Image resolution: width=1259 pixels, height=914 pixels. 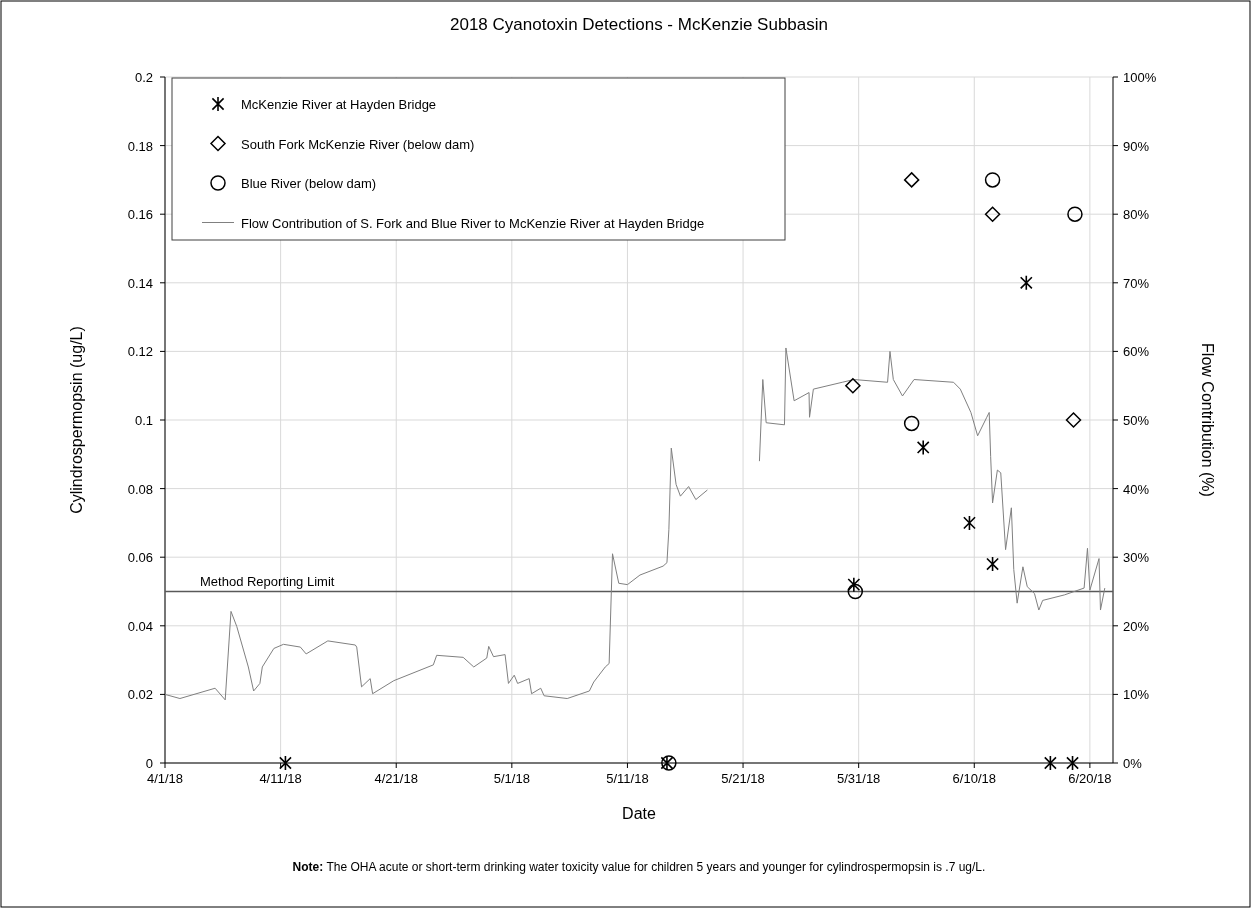 I want to click on x-tick-label: 4/1/18, so click(x=165, y=778).